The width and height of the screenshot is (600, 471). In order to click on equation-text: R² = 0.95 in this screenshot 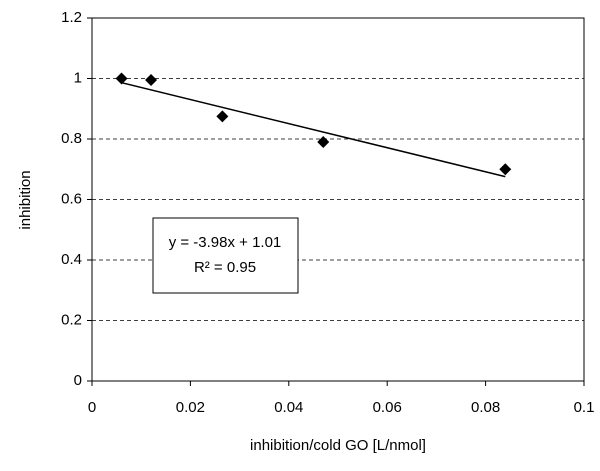, I will do `click(225, 267)`.